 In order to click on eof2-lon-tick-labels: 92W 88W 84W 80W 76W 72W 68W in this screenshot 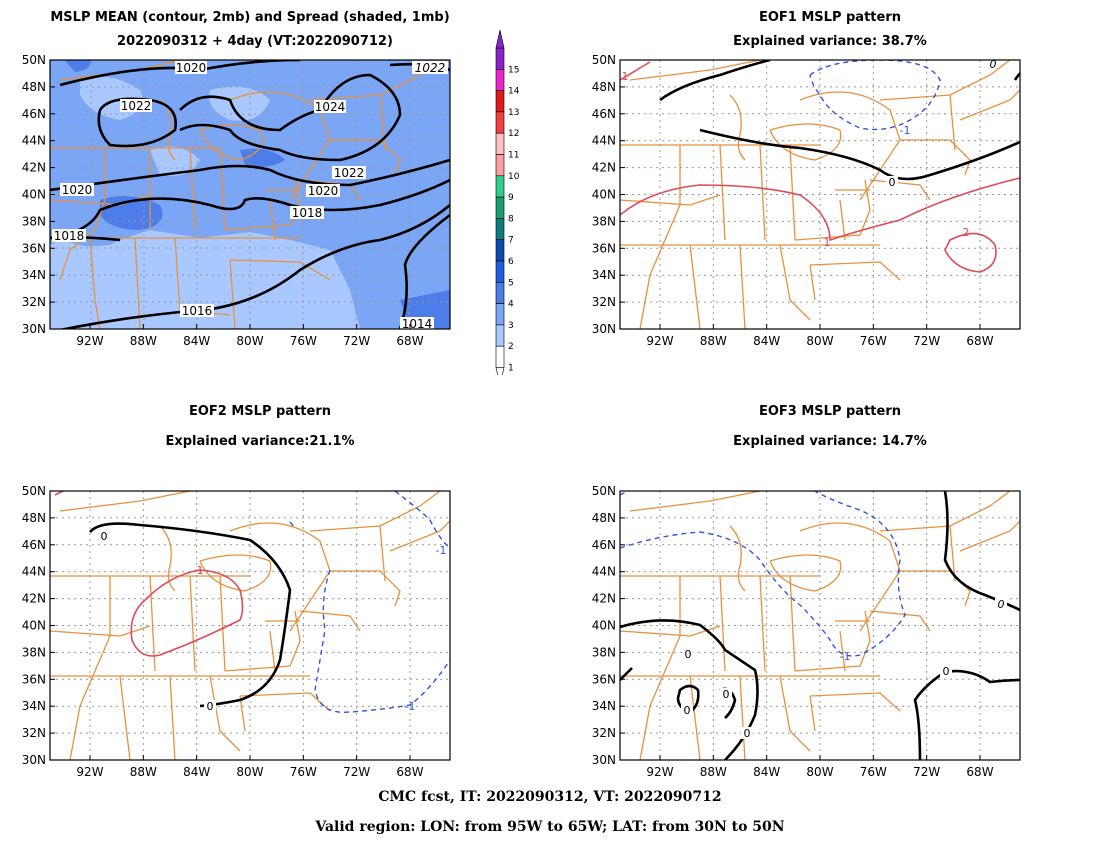, I will do `click(249, 772)`.